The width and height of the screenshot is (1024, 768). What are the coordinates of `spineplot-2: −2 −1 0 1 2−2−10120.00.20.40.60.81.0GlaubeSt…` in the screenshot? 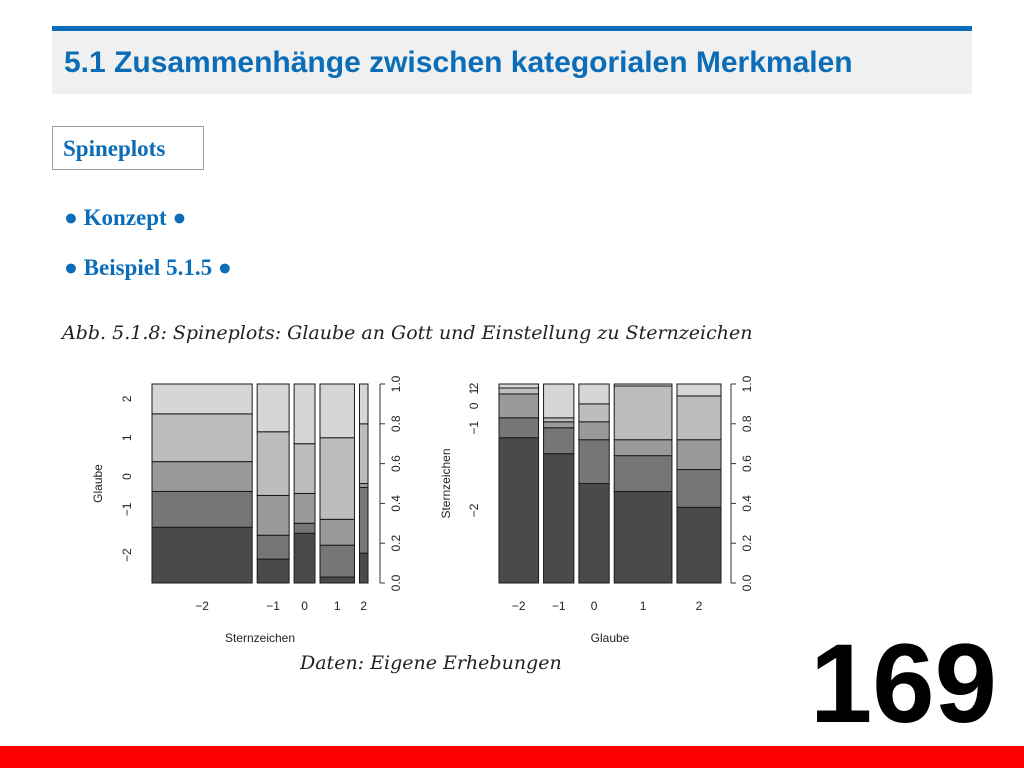 It's located at (596, 510).